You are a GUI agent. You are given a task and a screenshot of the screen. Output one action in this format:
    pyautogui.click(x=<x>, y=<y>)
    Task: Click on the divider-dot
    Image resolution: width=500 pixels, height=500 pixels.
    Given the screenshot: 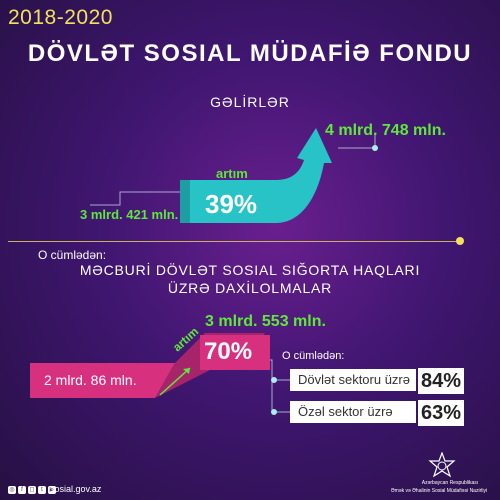 What is the action you would take?
    pyautogui.click(x=460, y=241)
    